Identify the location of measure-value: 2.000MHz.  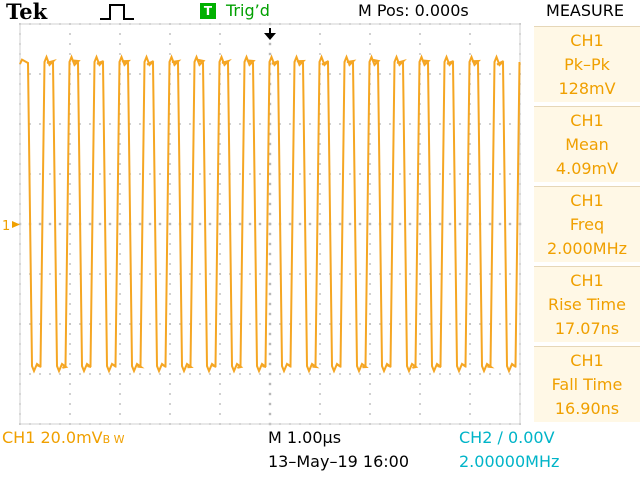
(587, 248).